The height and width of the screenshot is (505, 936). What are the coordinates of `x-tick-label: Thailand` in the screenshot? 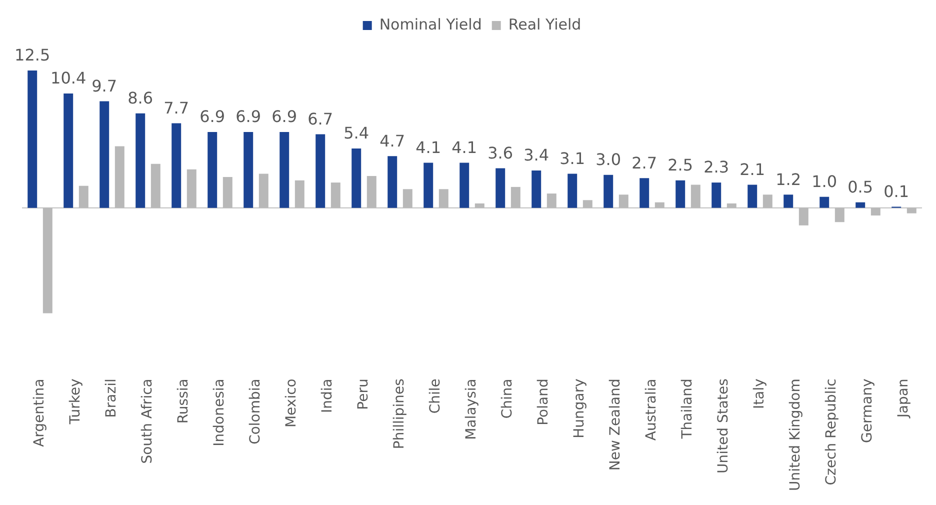 It's located at (688, 409).